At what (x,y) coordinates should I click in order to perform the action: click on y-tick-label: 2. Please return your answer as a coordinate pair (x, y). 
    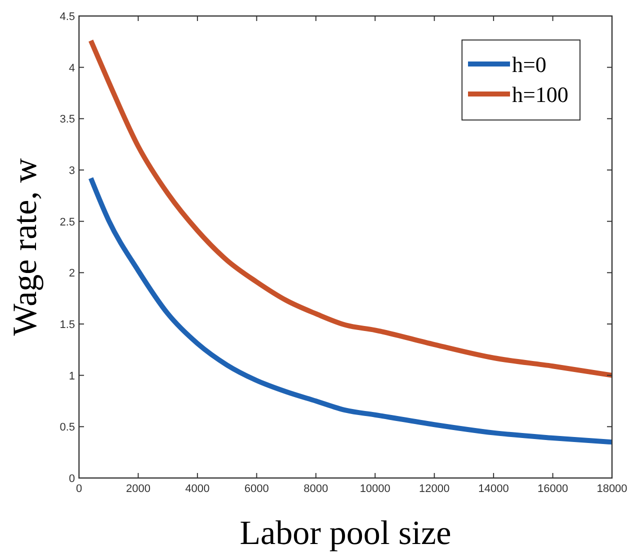
    Looking at the image, I should click on (71, 274).